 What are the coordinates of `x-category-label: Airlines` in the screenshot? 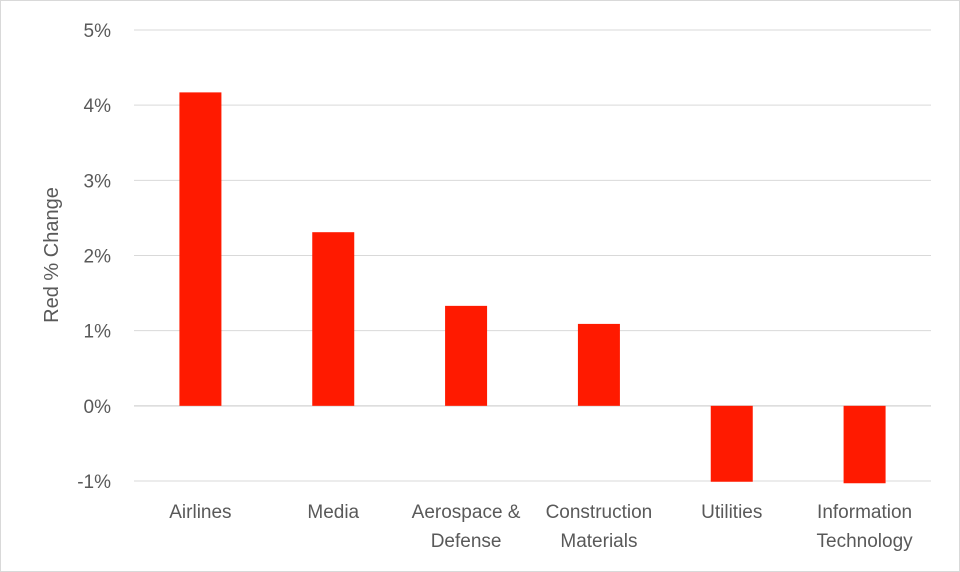 It's located at (200, 512).